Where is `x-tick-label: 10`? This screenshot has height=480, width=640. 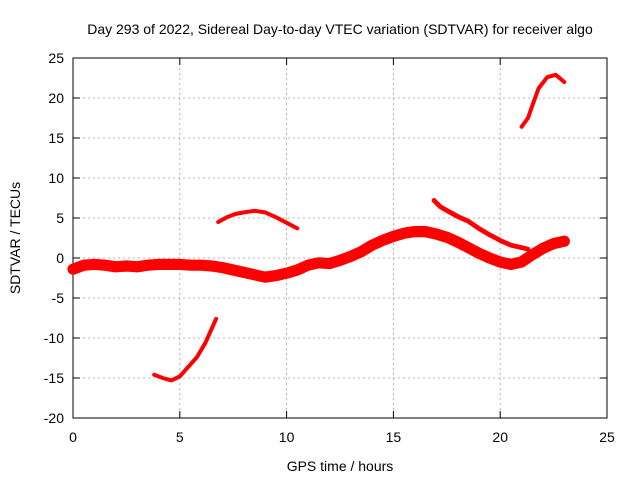
x-tick-label: 10 is located at coordinates (287, 437).